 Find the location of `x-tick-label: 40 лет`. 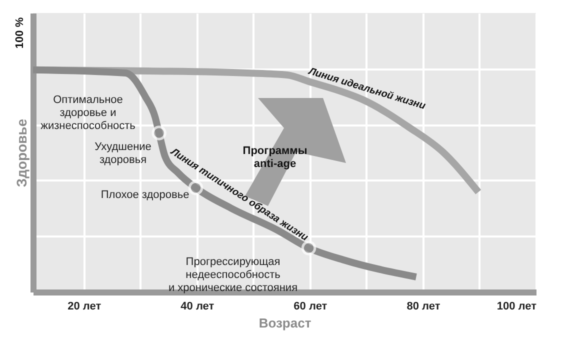

x-tick-label: 40 лет is located at coordinates (197, 306).